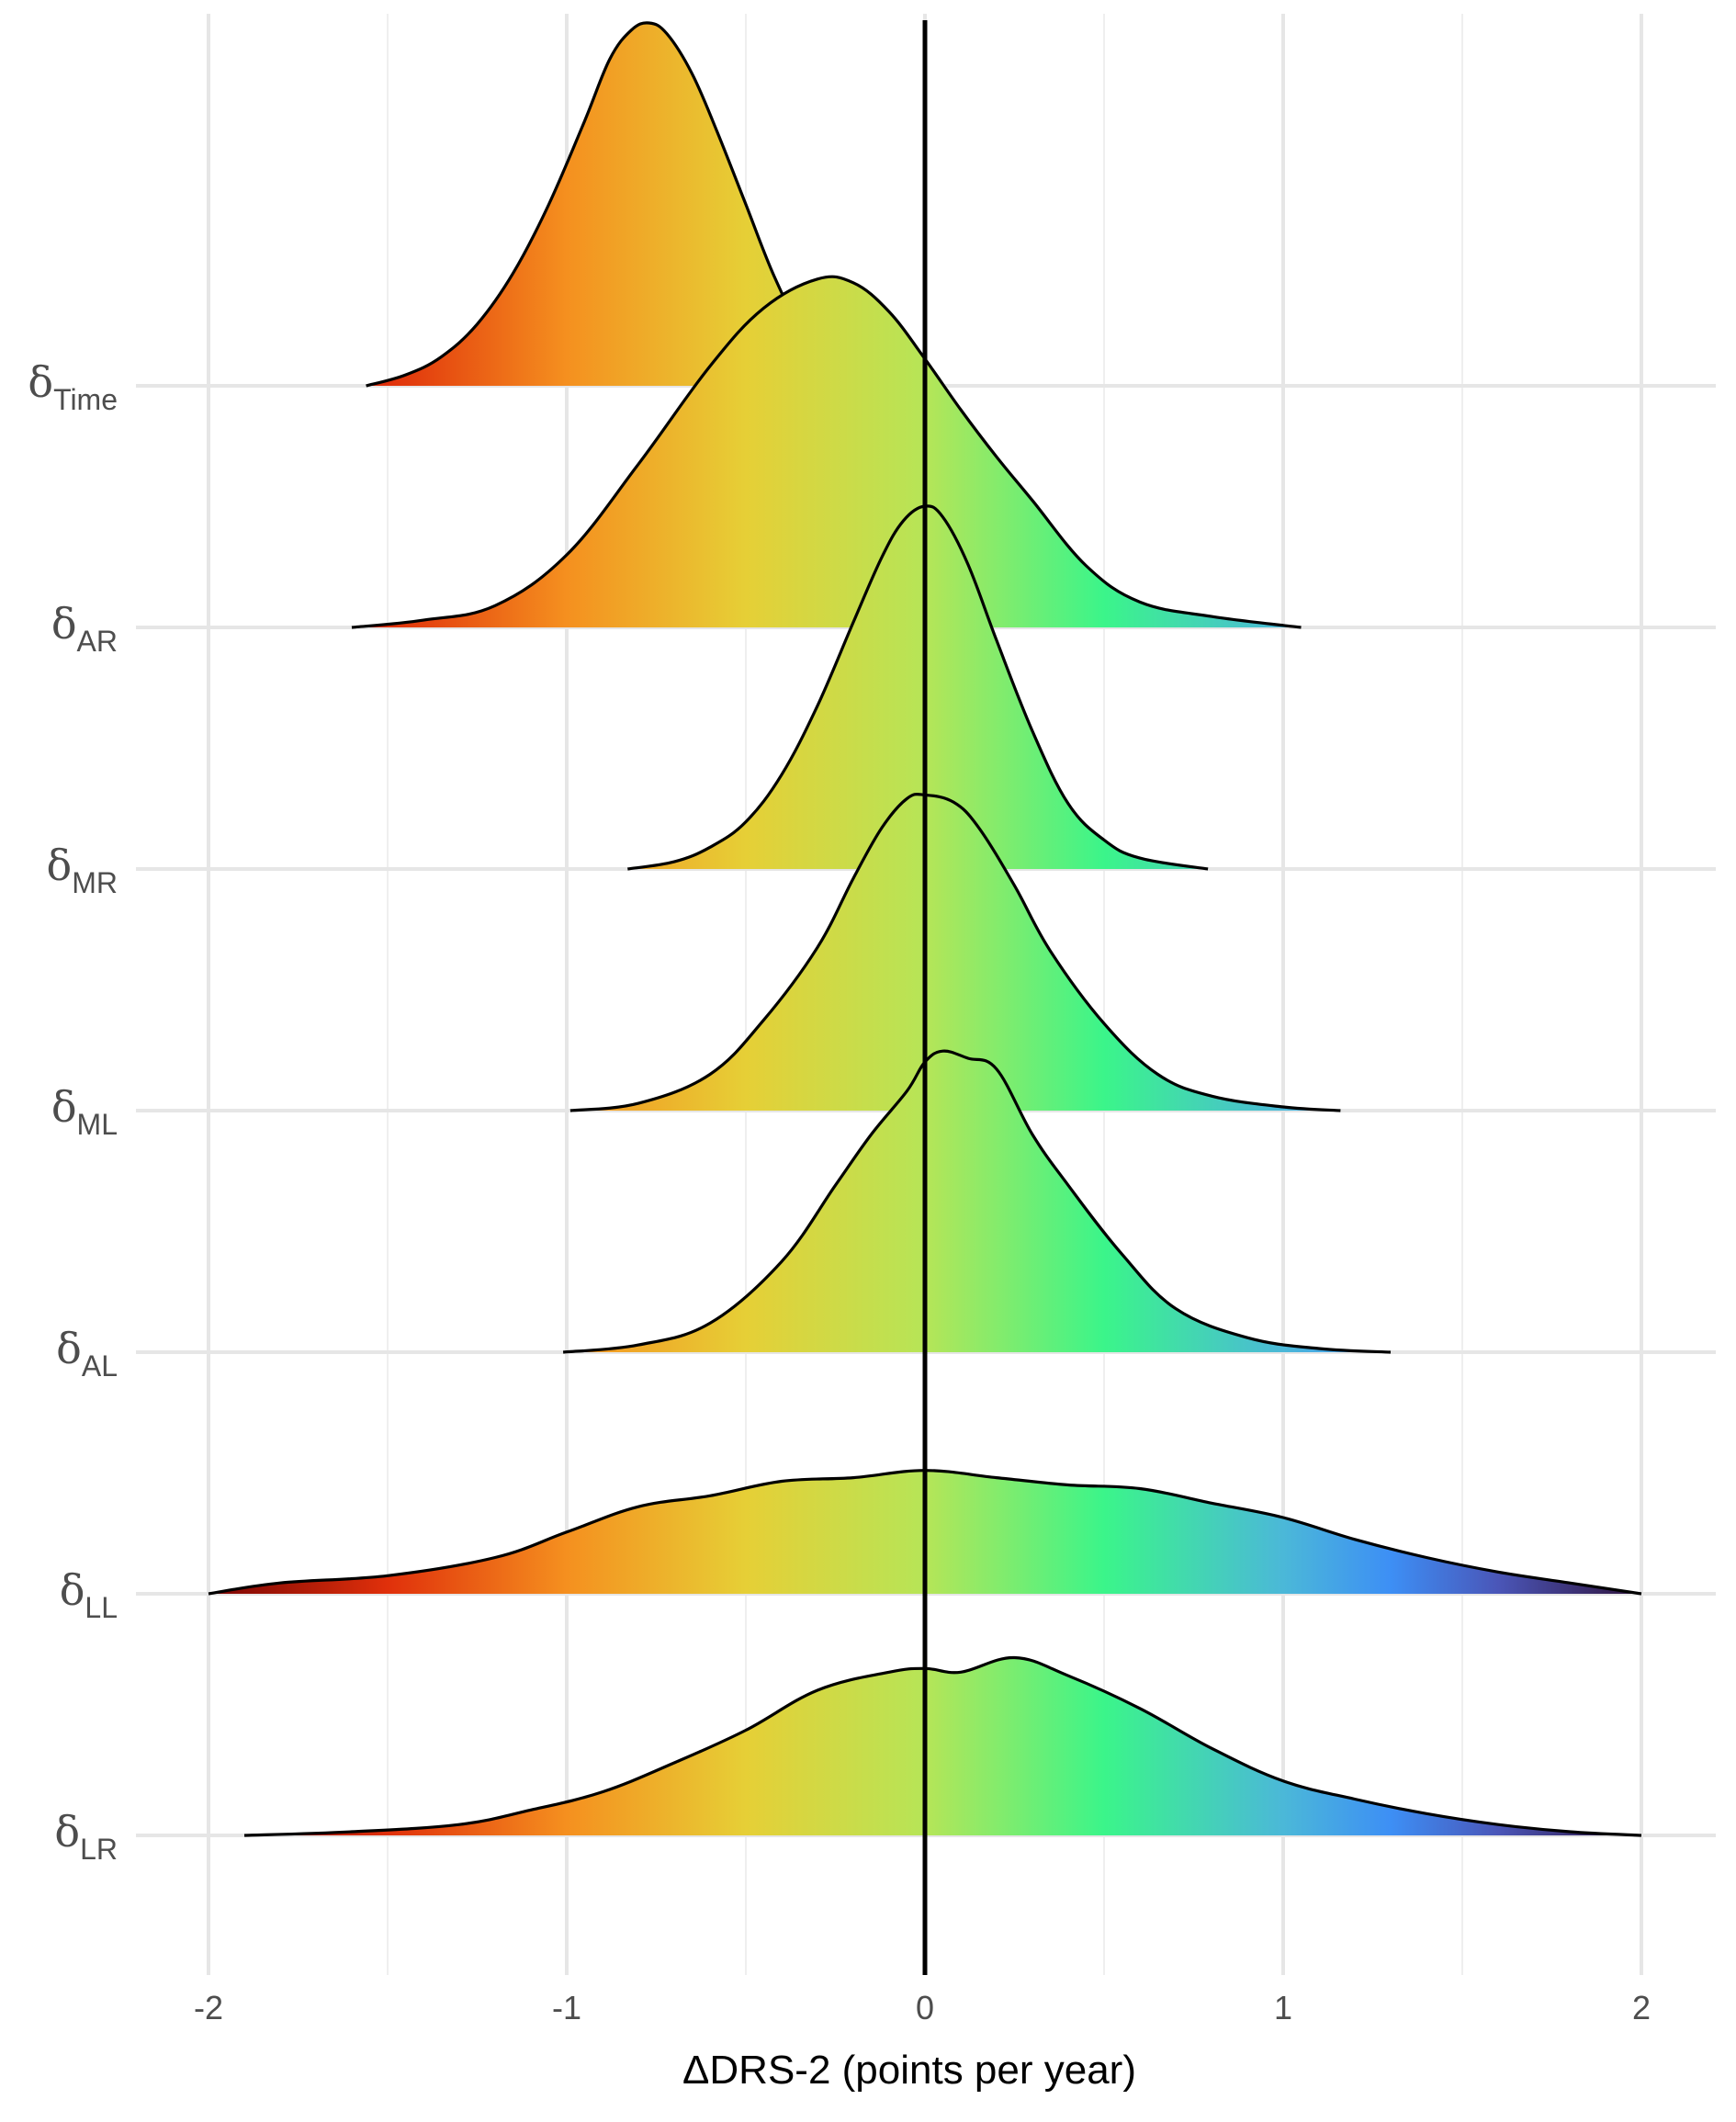  What do you see at coordinates (73, 386) in the screenshot?
I see `y-label-time: δTime` at bounding box center [73, 386].